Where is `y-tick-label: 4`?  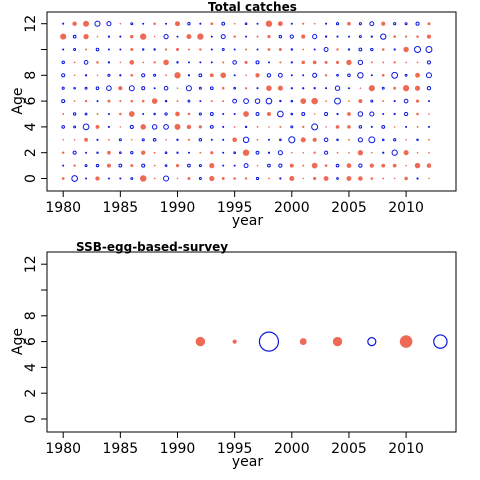
y-tick-label: 4 is located at coordinates (31, 126).